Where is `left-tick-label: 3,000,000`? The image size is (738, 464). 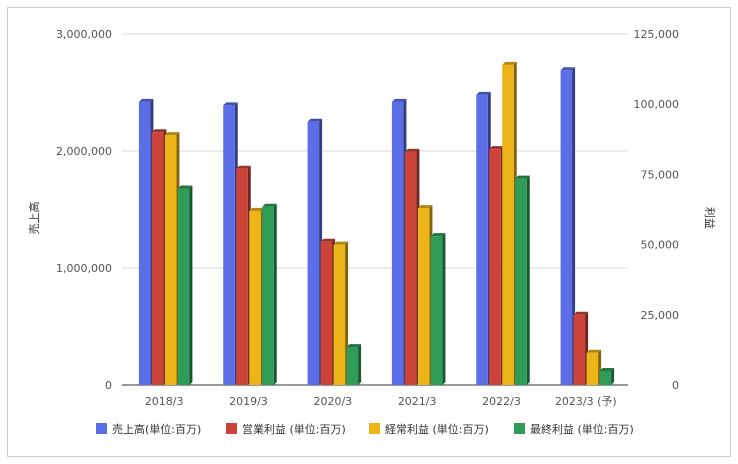 left-tick-label: 3,000,000 is located at coordinates (84, 34).